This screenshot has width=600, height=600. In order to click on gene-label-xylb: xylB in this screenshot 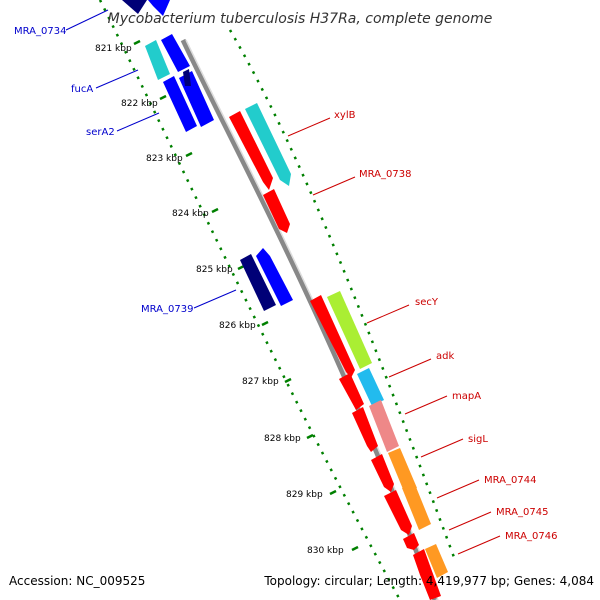, I will do `click(345, 115)`.